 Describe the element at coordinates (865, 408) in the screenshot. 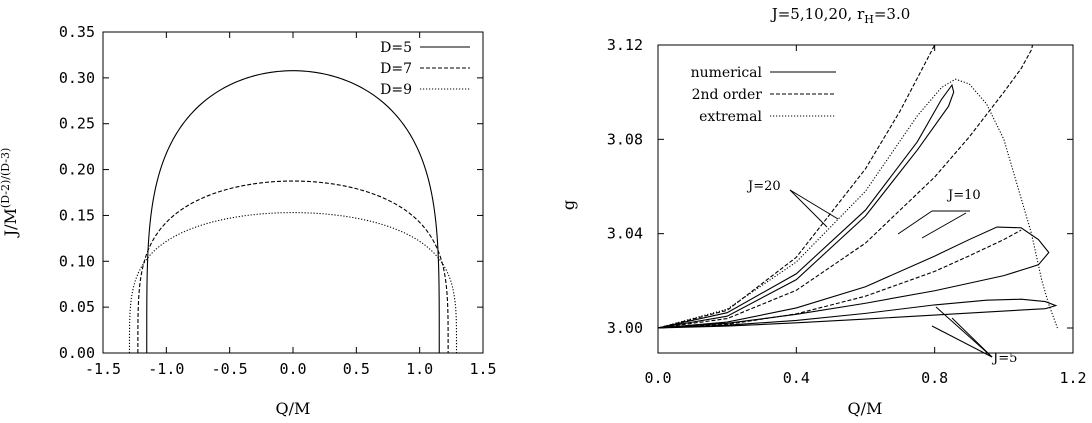

I see `right-x-axis-label: Q/M` at that location.